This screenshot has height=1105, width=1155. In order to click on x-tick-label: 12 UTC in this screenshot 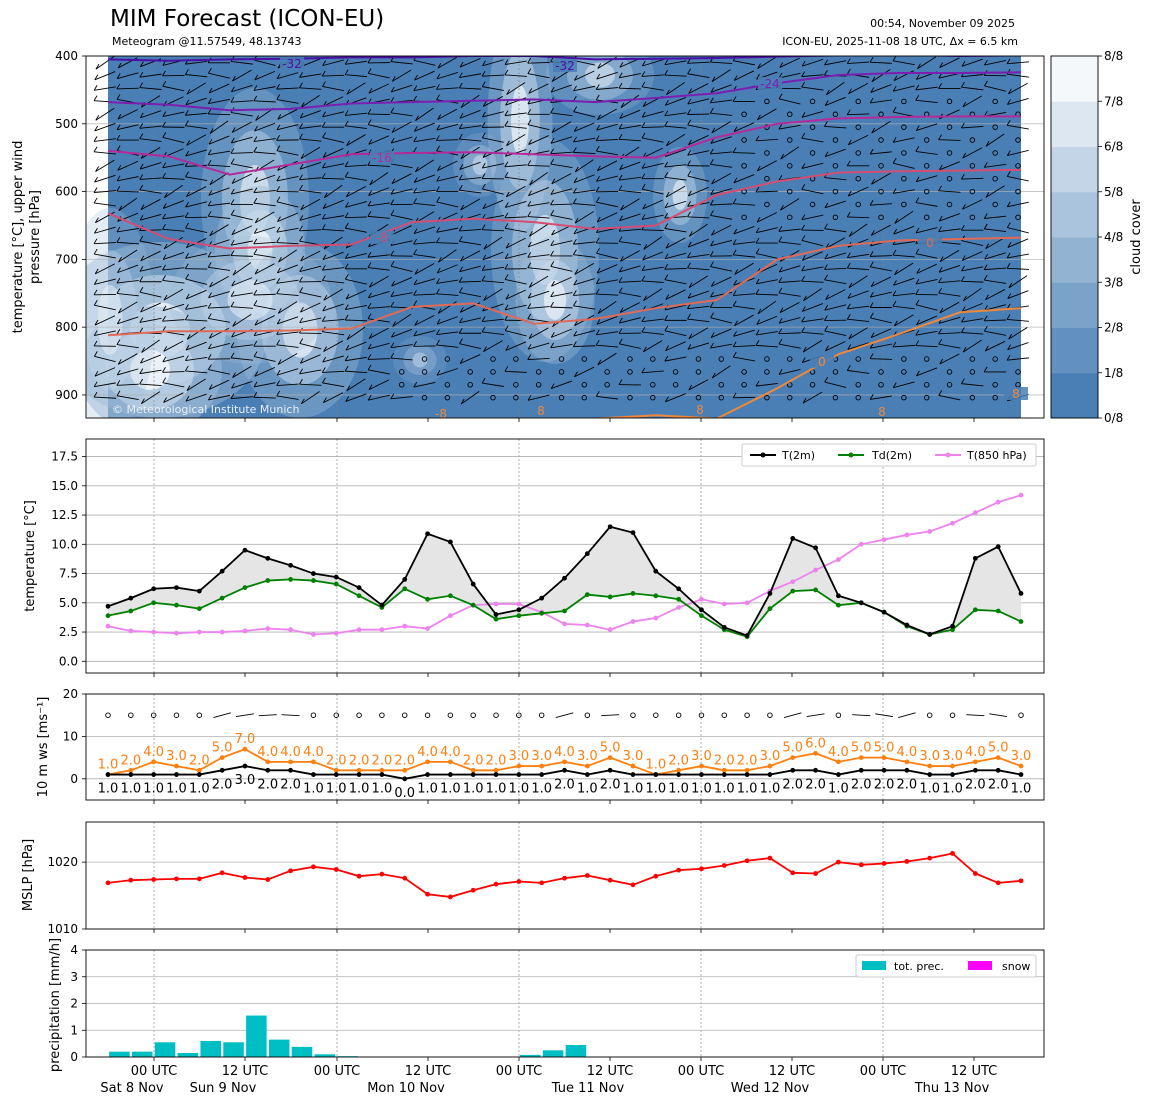, I will do `click(974, 1071)`.